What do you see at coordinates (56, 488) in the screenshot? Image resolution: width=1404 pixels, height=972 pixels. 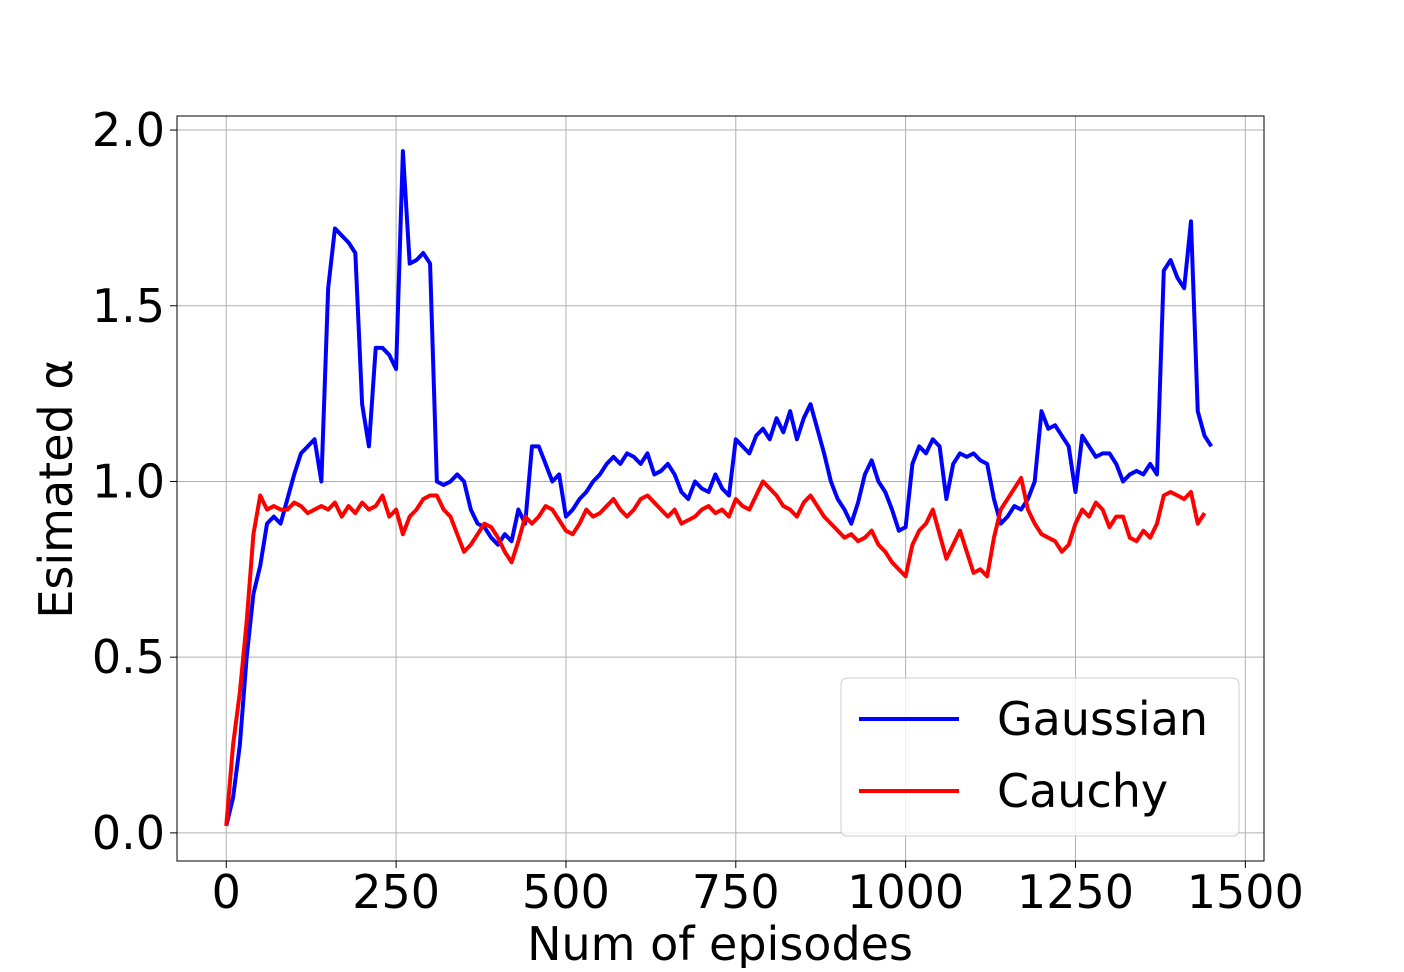 I see `y-axis-label: Esimated α` at bounding box center [56, 488].